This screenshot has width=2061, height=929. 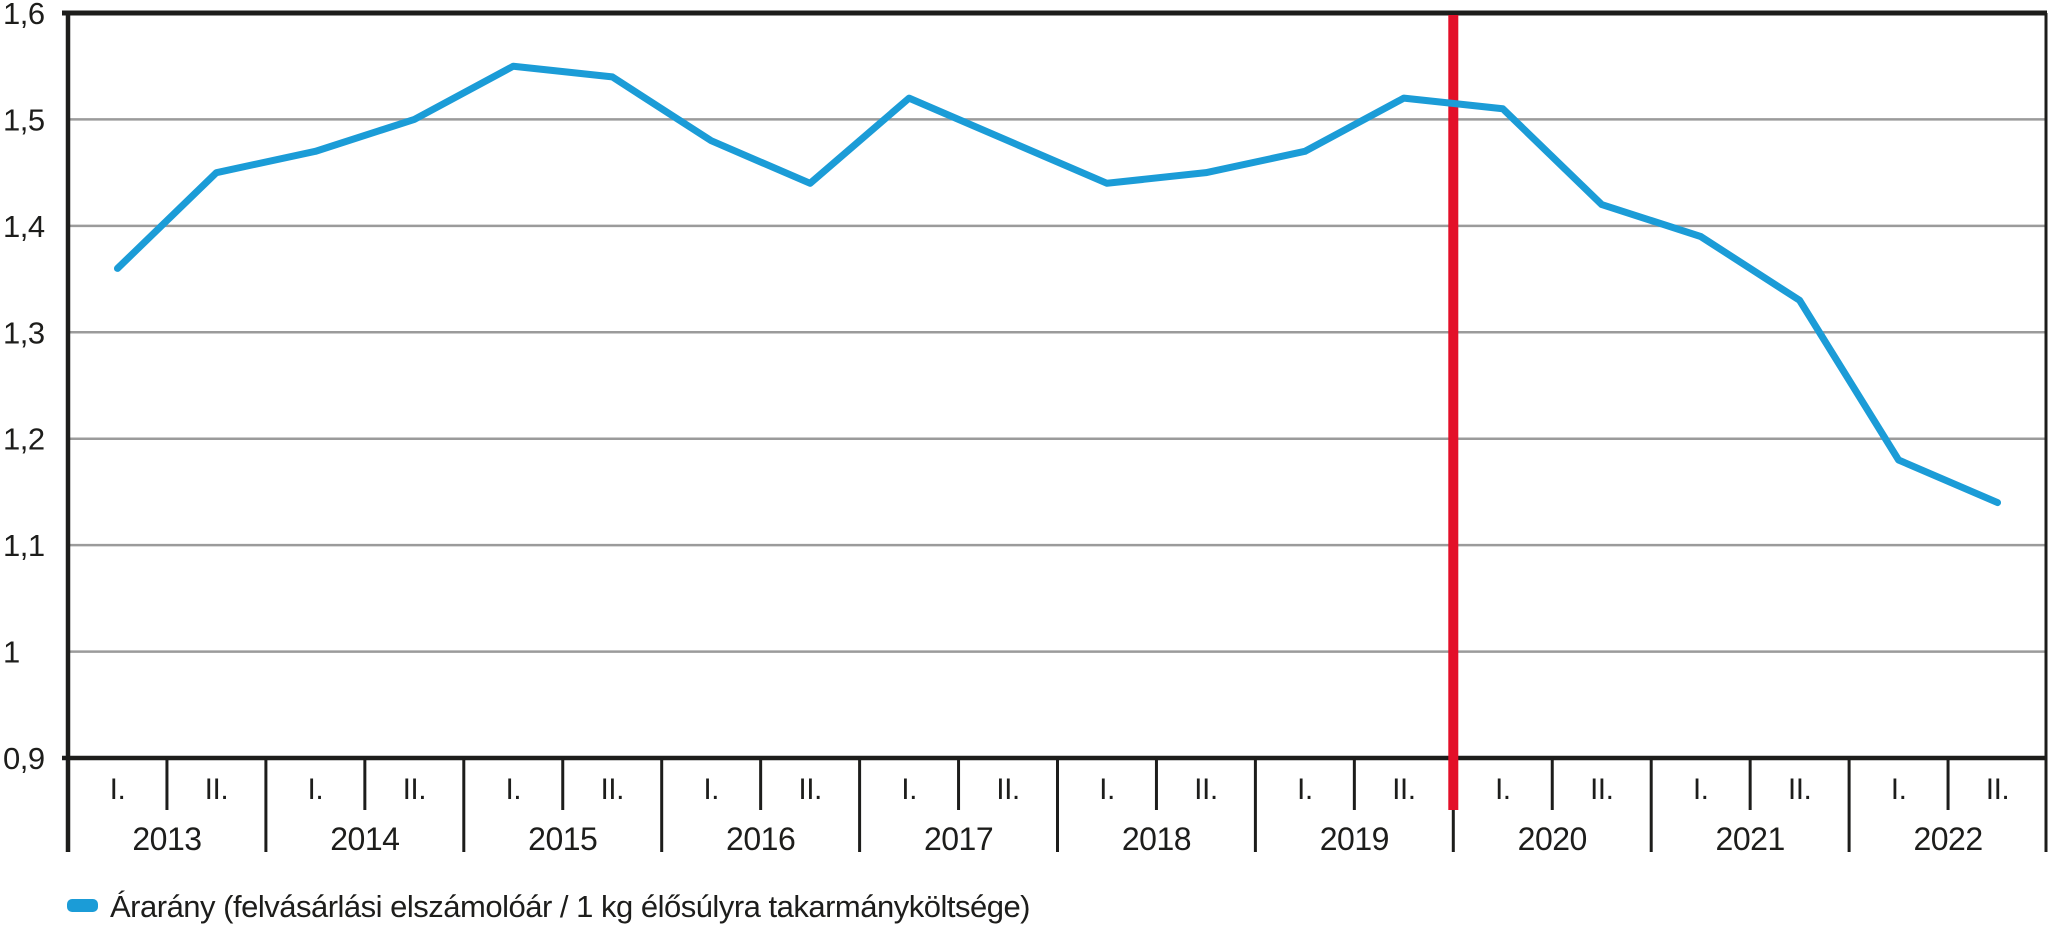 I want to click on year-label: 2013, so click(x=166, y=839).